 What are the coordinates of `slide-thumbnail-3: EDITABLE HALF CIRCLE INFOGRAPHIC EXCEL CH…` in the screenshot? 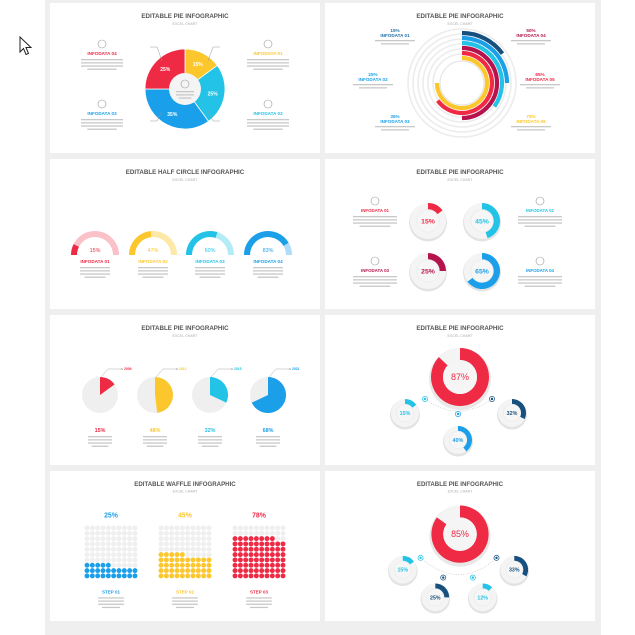 It's located at (185, 234).